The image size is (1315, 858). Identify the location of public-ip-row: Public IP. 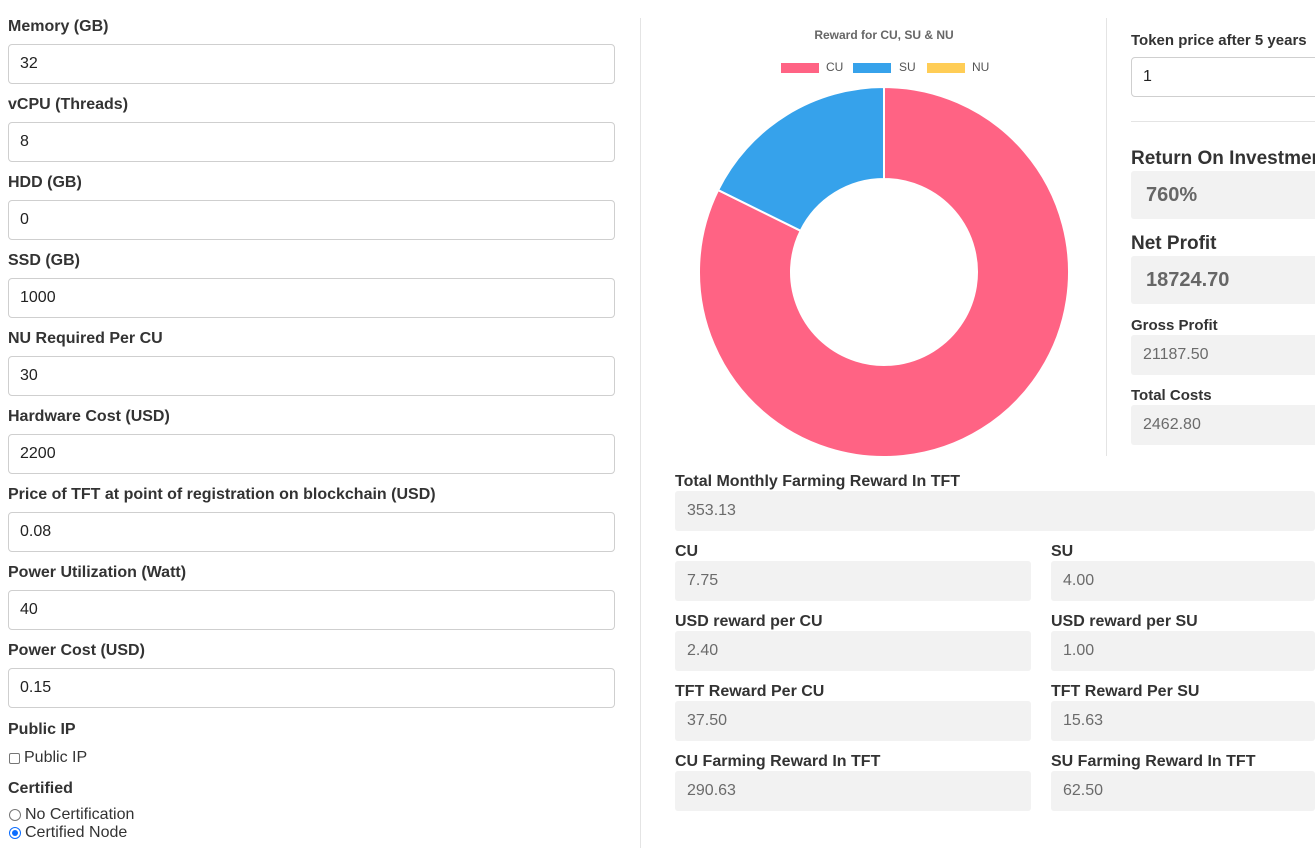
(48, 758).